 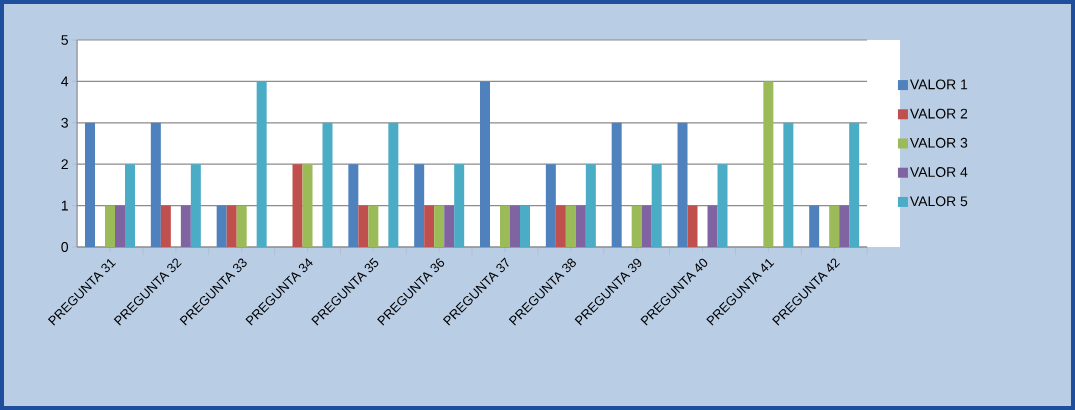 I want to click on legend-label: VALOR 1, so click(x=939, y=84).